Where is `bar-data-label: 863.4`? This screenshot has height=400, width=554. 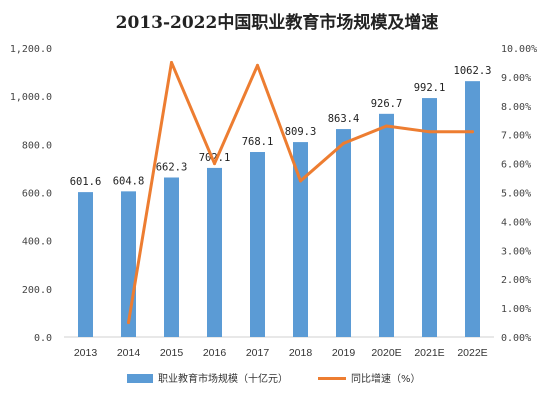
bar-data-label: 863.4 is located at coordinates (344, 119).